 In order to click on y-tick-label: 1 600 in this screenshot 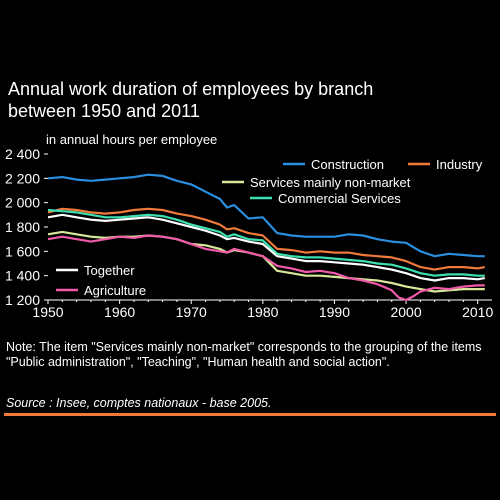, I will do `click(22, 251)`.